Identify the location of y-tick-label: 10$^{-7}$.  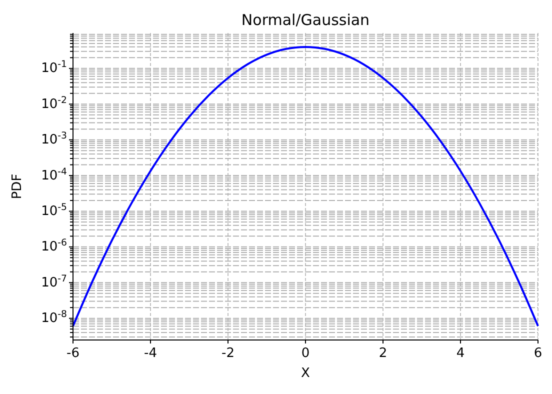
(54, 281).